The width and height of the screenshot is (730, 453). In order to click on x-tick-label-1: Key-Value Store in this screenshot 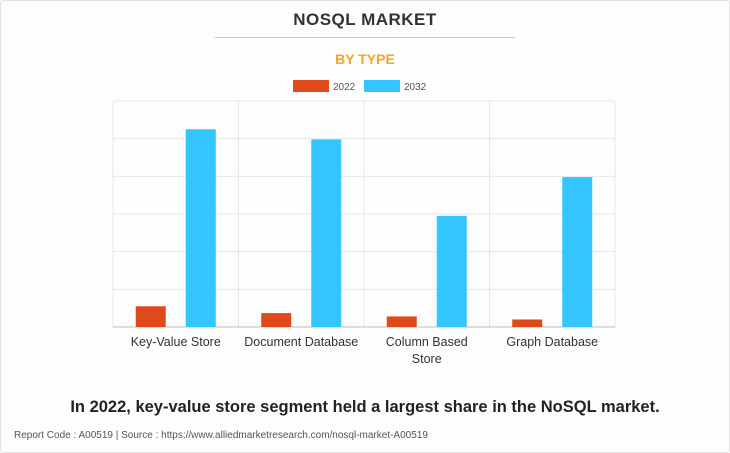, I will do `click(176, 342)`.